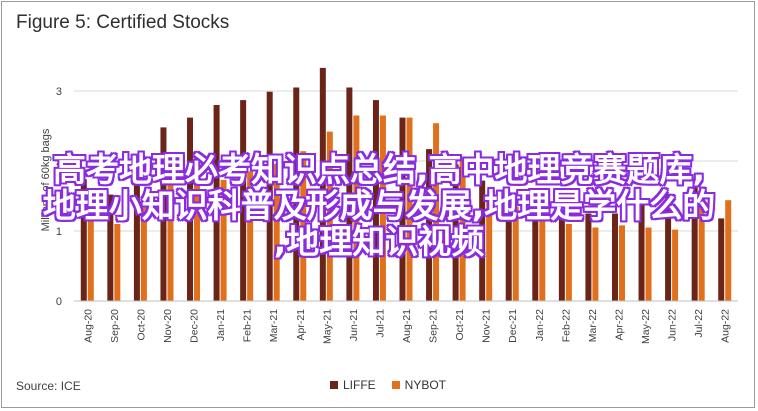  Describe the element at coordinates (434, 326) in the screenshot. I see `x-tick-label: Sep-21` at that location.